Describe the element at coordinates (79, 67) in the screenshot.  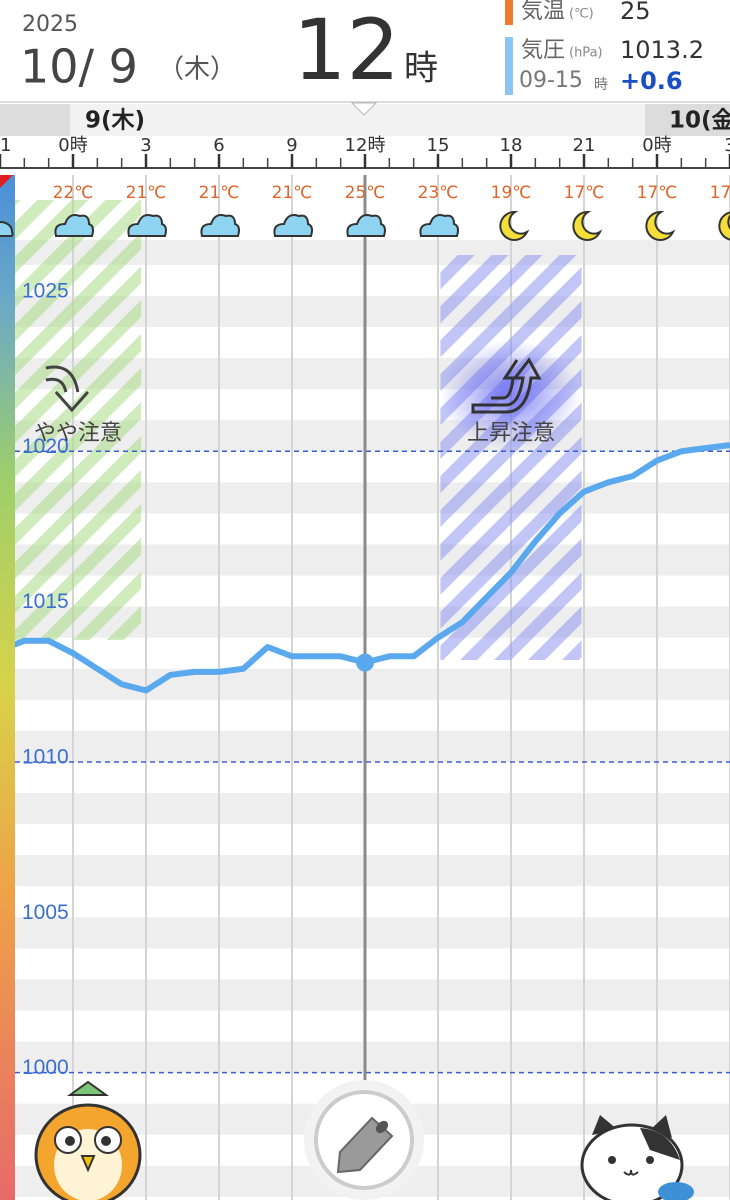
I see `date: 10/ 9` at that location.